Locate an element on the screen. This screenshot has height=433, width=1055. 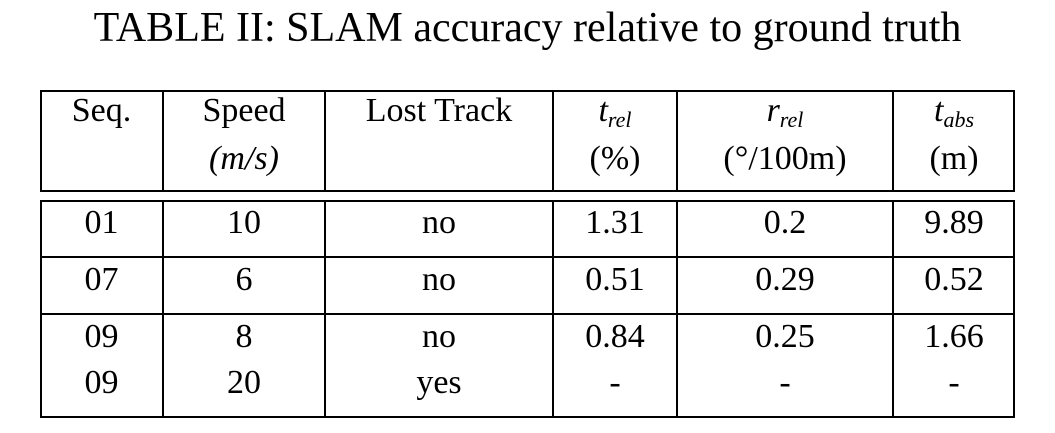
header-unit: (%) is located at coordinates (615, 158).